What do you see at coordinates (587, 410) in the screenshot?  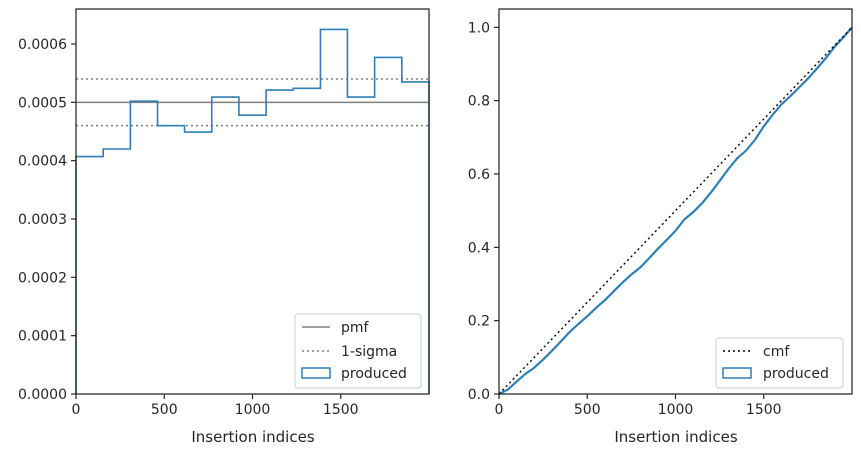 I see `cmf-x-tick-label: 500` at bounding box center [587, 410].